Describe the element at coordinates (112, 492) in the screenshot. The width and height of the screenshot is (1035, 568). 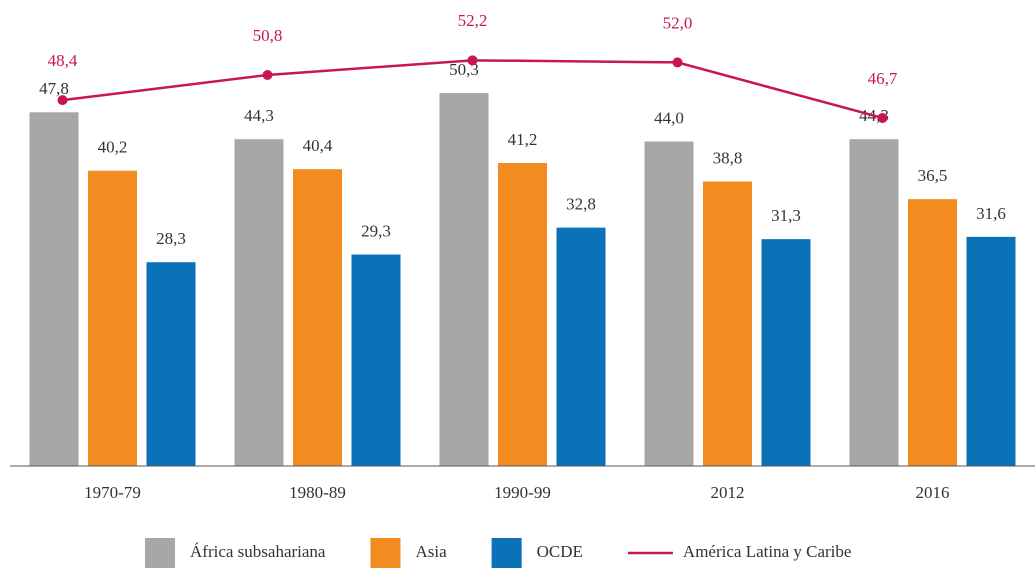
I see `x-tick-label: 1970-79` at that location.